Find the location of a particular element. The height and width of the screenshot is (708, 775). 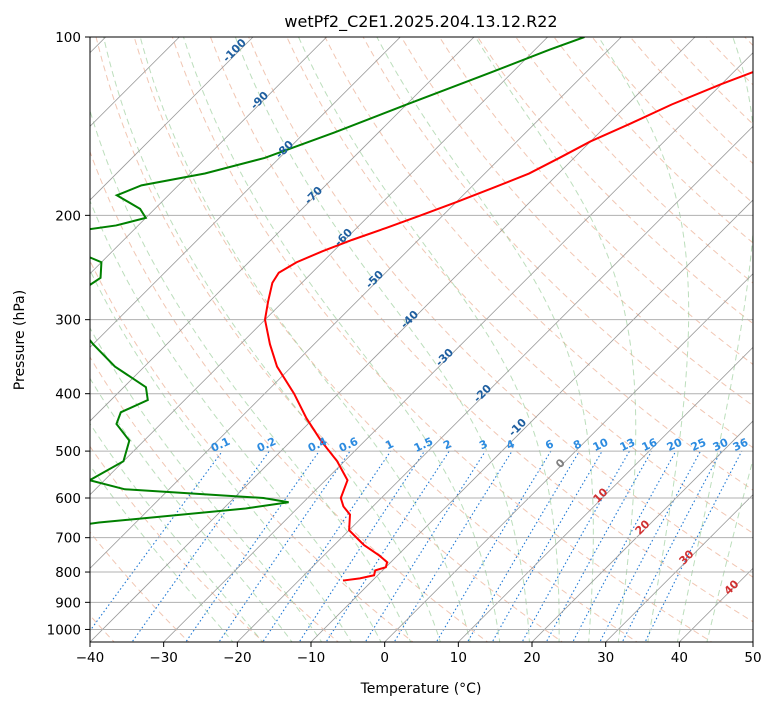

mixing-ratio-label: 6 is located at coordinates (549, 444).